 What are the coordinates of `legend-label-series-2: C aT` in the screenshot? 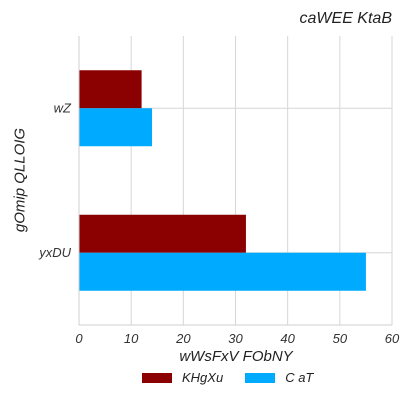 It's located at (299, 377).